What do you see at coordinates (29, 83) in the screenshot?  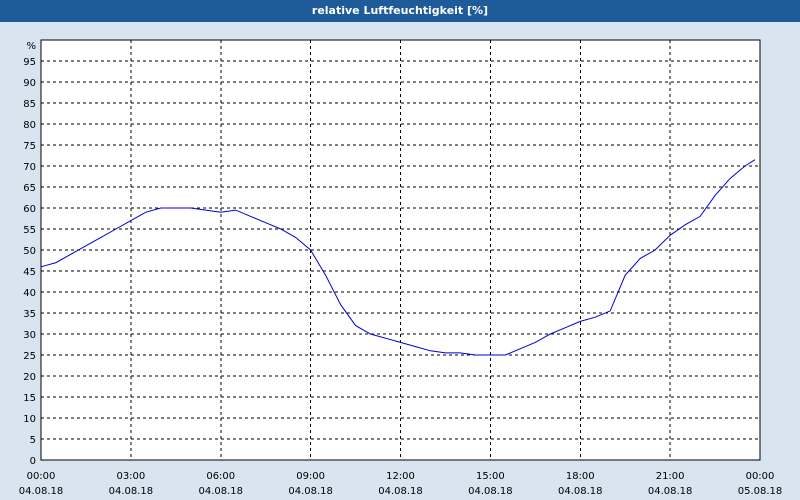 I see `y-tick-label: 90` at bounding box center [29, 83].